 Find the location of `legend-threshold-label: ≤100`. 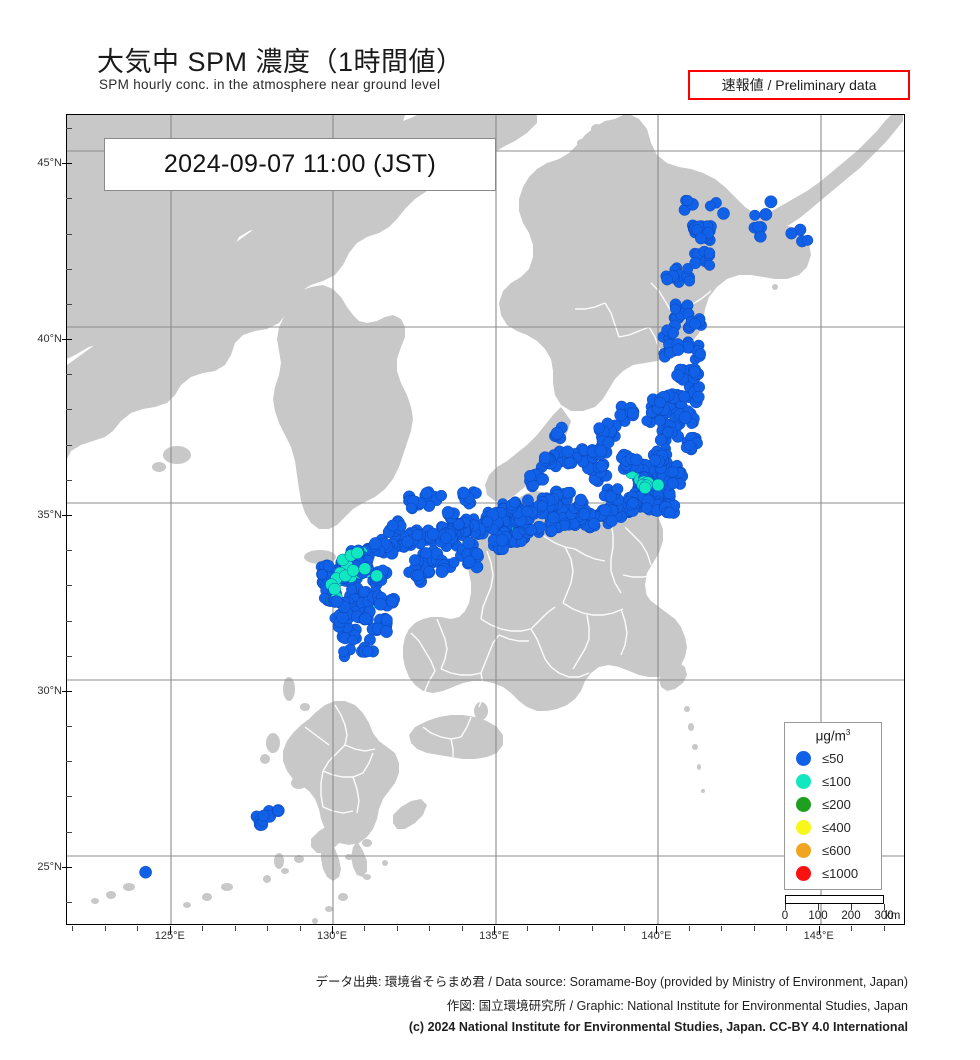

legend-threshold-label: ≤100 is located at coordinates (836, 781).